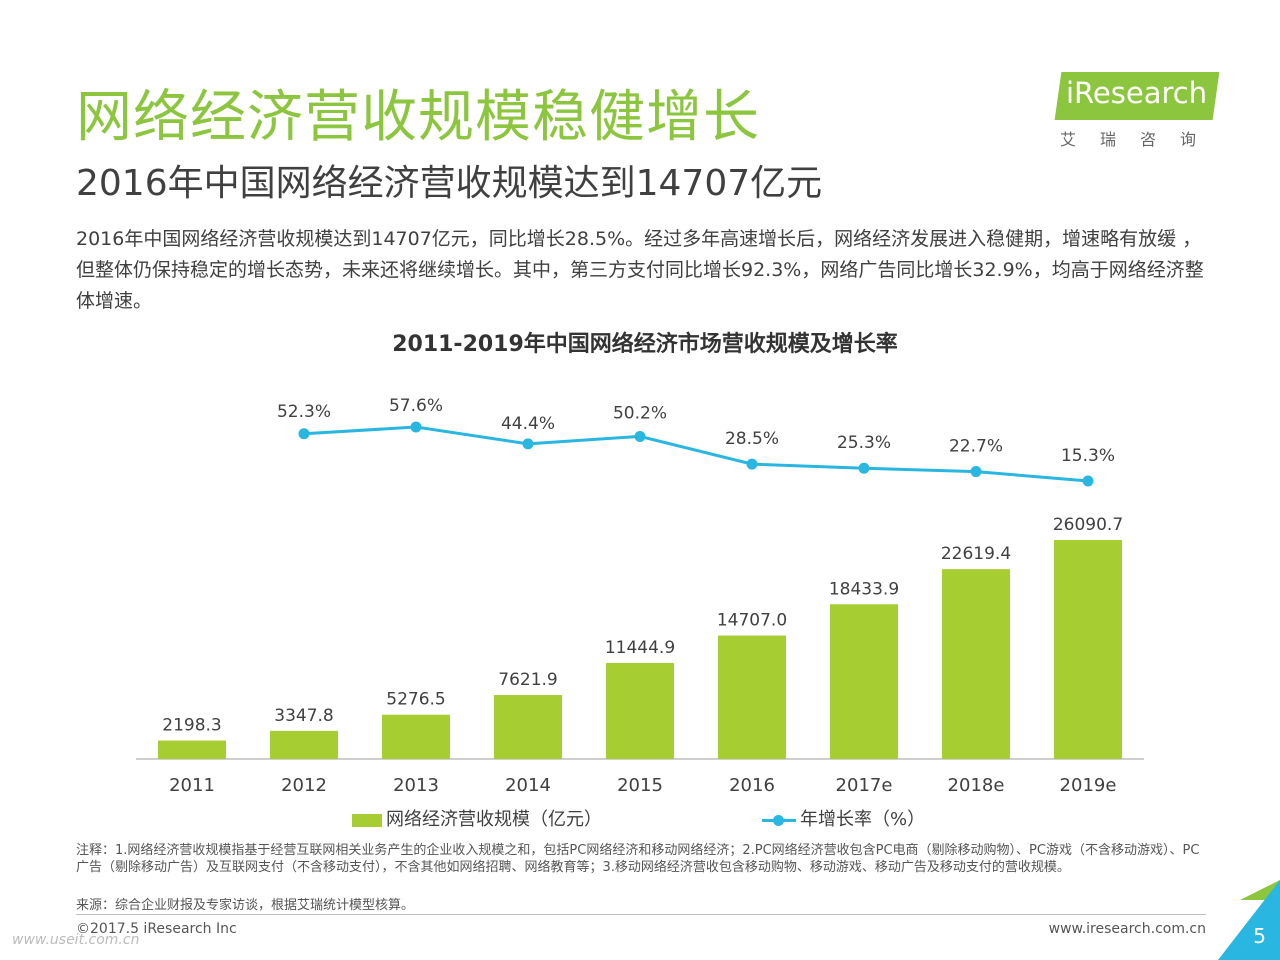 The height and width of the screenshot is (960, 1280). Describe the element at coordinates (527, 680) in the screenshot. I see `bar-label-2014: 7621.9` at that location.